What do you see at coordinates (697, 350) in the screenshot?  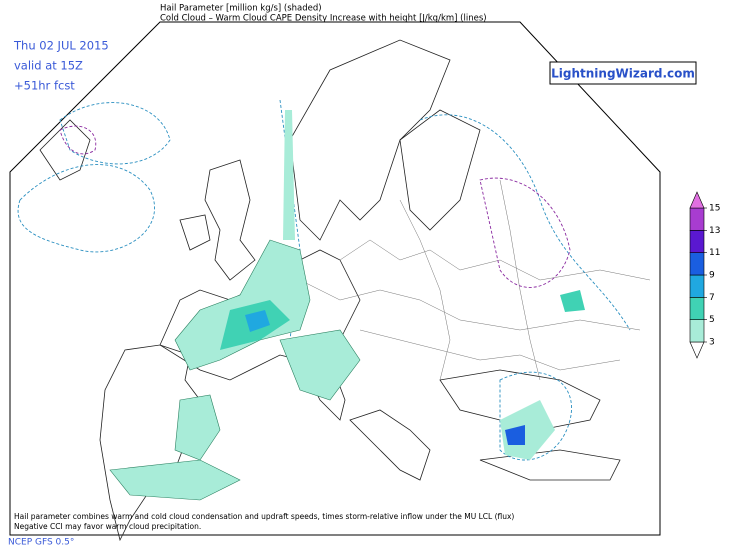 I see `colorbar-extend-low` at bounding box center [697, 350].